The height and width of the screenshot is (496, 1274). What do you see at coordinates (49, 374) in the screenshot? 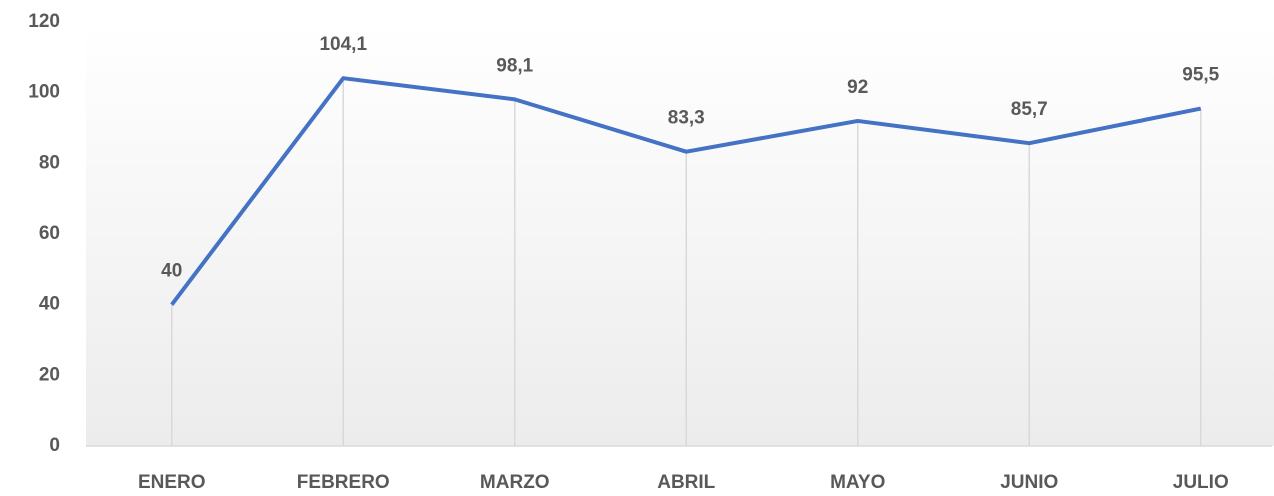
I see `y-tick-label: 20` at bounding box center [49, 374].